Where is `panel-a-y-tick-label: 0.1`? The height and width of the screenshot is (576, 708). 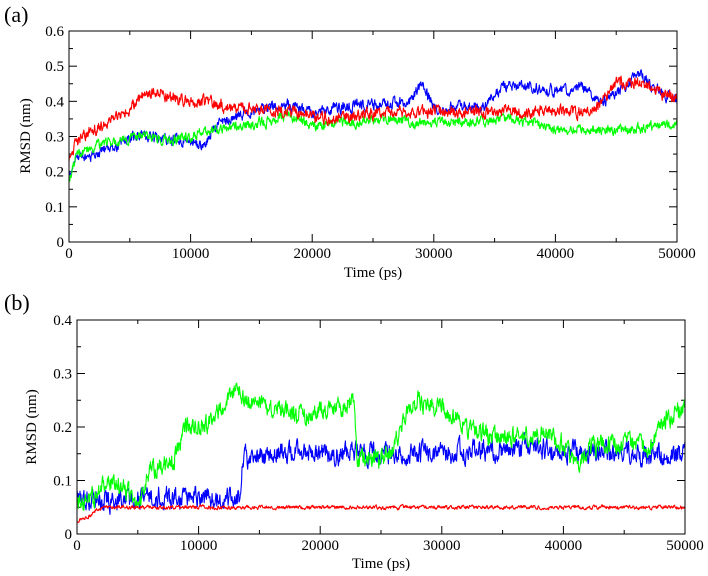
panel-a-y-tick-label: 0.1 is located at coordinates (54, 208).